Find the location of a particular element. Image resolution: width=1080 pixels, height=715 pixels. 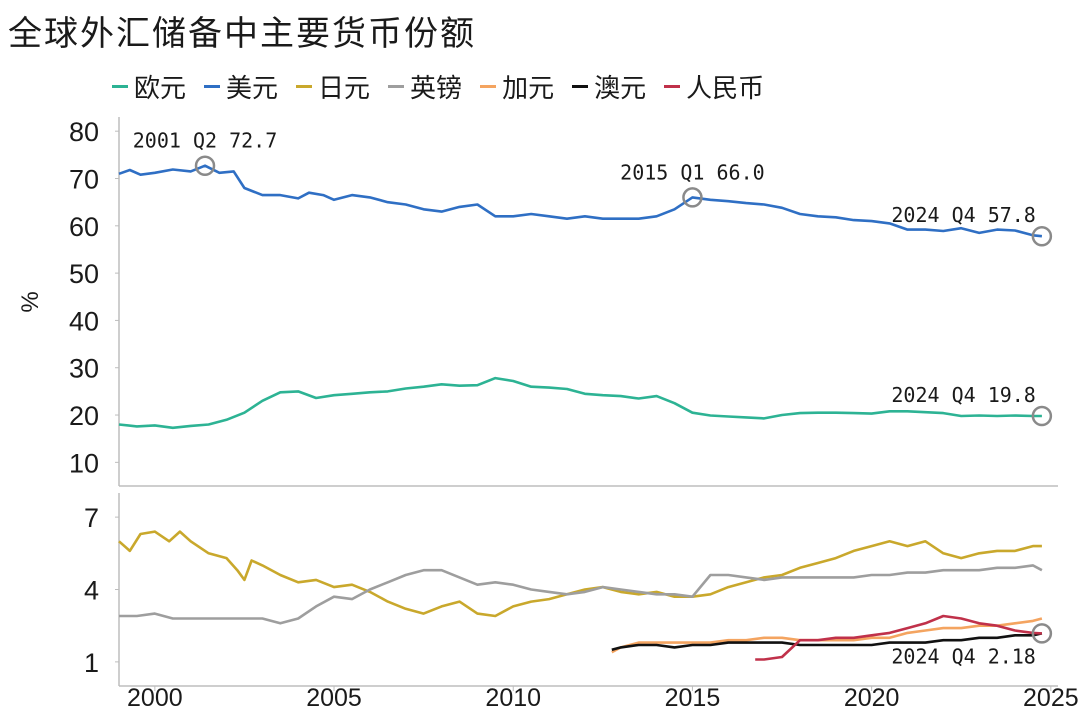

series-line-美元 is located at coordinates (580, 201).